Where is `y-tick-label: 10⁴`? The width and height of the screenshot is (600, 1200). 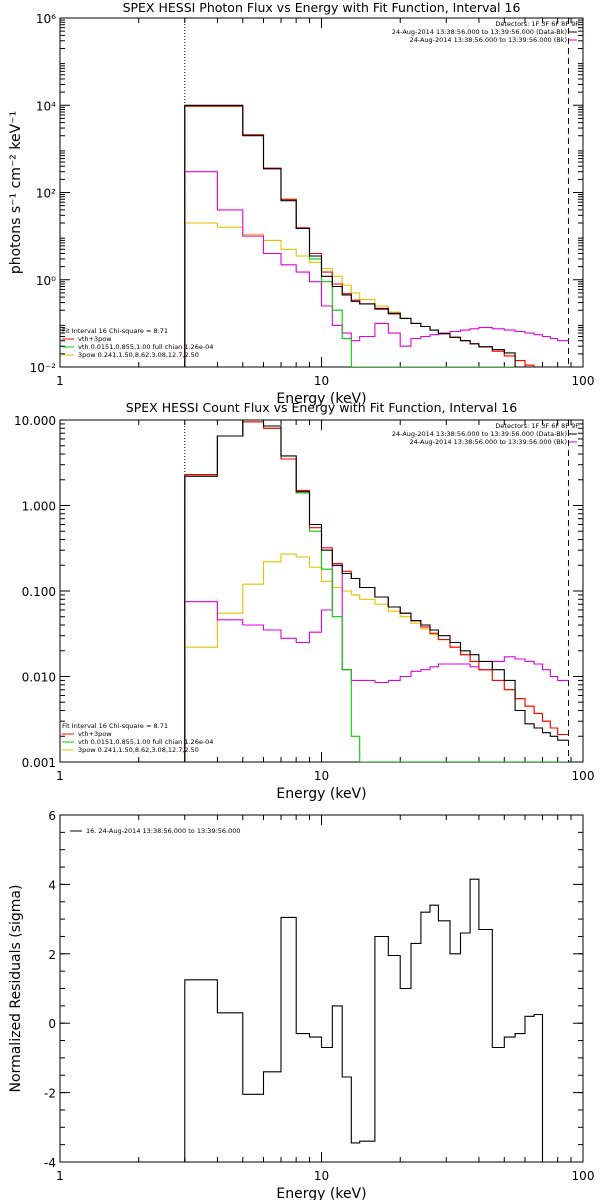
y-tick-label: 10⁴ is located at coordinates (46, 106).